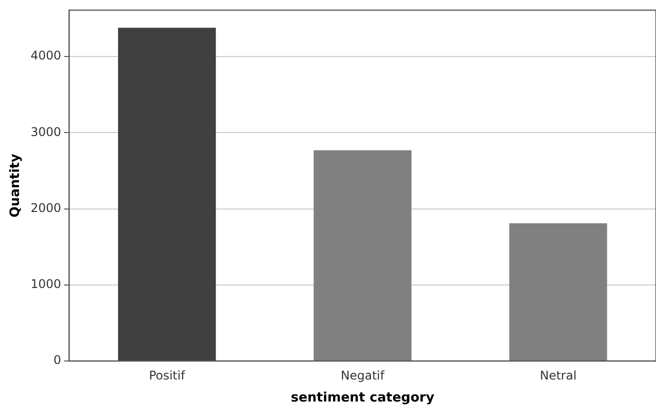 This screenshot has height=412, width=656. Describe the element at coordinates (46, 131) in the screenshot. I see `y-tick-label: 3000` at that location.